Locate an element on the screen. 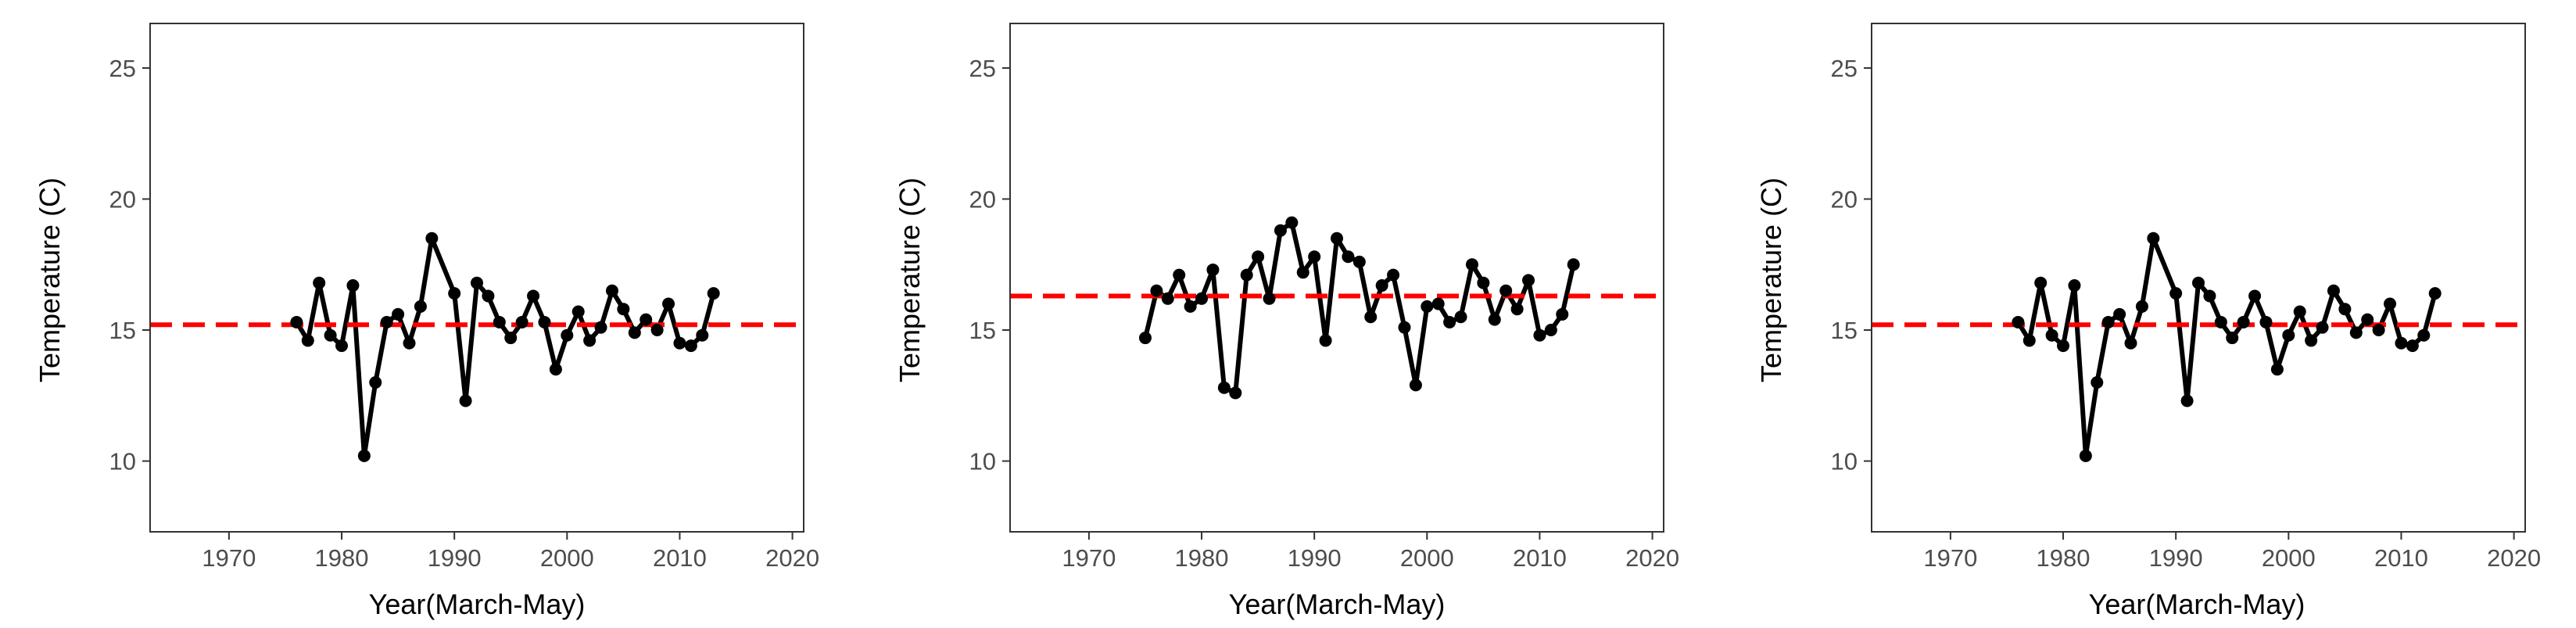  x-tick-label: 2000 is located at coordinates (2289, 558).